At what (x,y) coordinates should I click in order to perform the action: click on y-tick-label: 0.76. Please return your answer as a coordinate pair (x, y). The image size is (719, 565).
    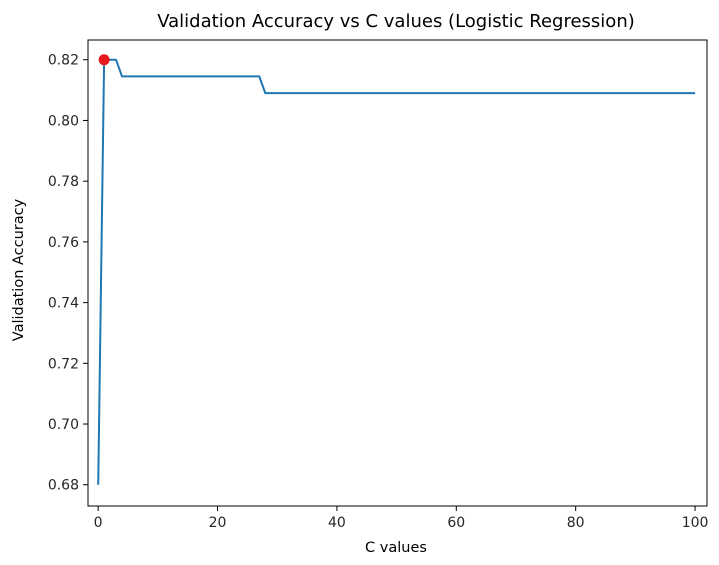
    Looking at the image, I should click on (63, 243).